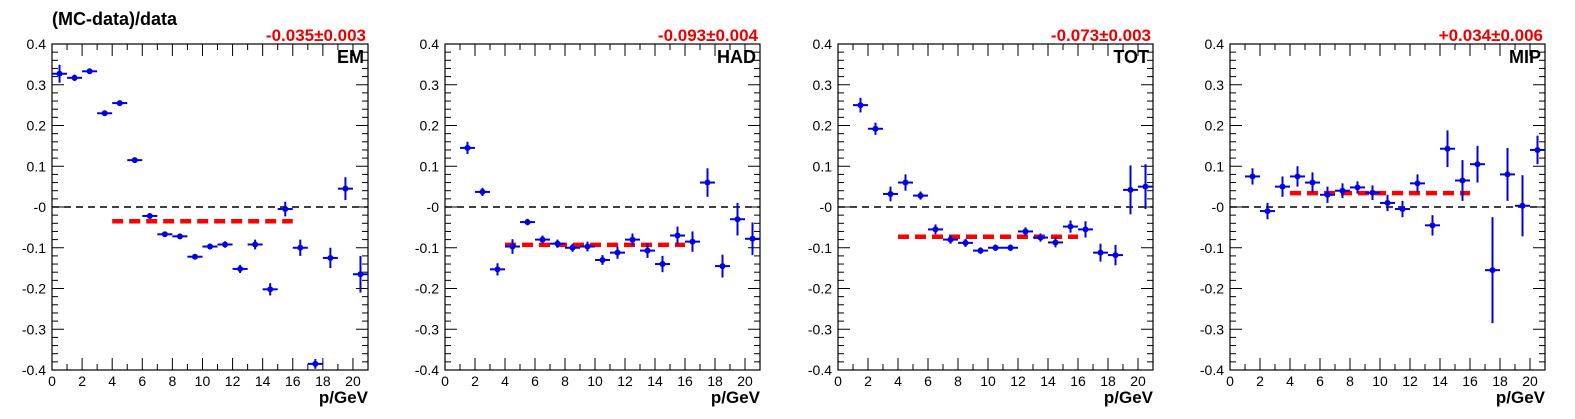 The image size is (1575, 419). What do you see at coordinates (350, 57) in the screenshot?
I see `panel-label: EM` at bounding box center [350, 57].